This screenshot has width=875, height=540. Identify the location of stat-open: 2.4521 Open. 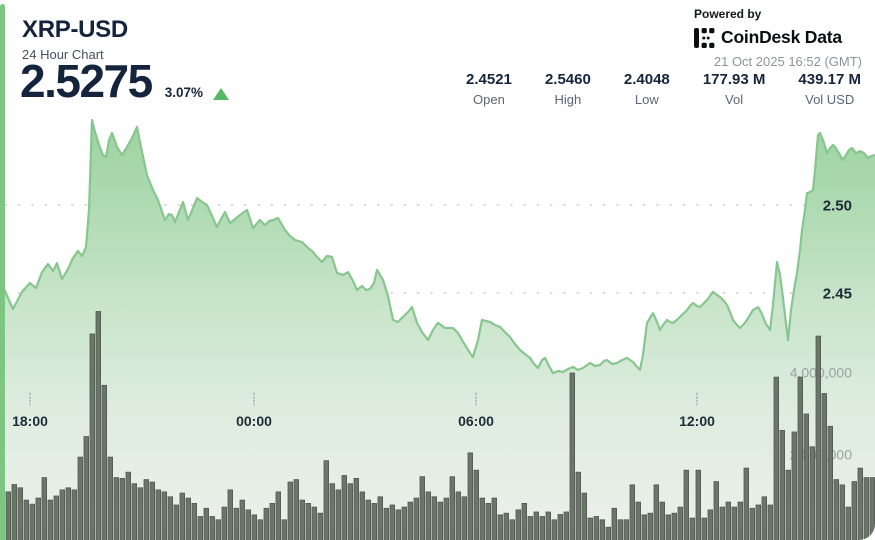
(489, 89).